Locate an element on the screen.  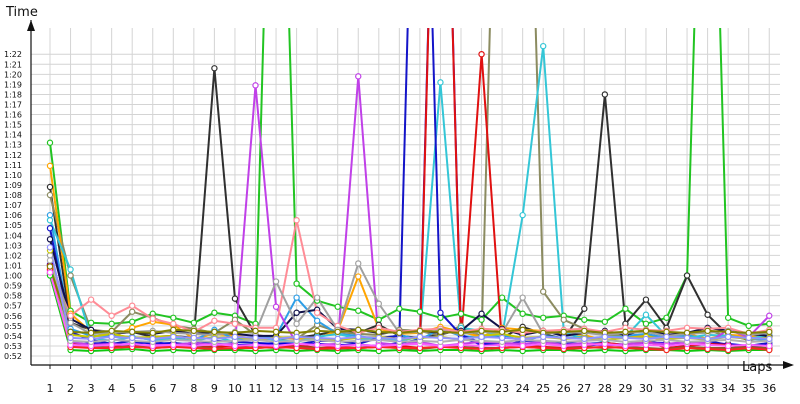
y-tick-label: 0:56 is located at coordinates (13, 316).